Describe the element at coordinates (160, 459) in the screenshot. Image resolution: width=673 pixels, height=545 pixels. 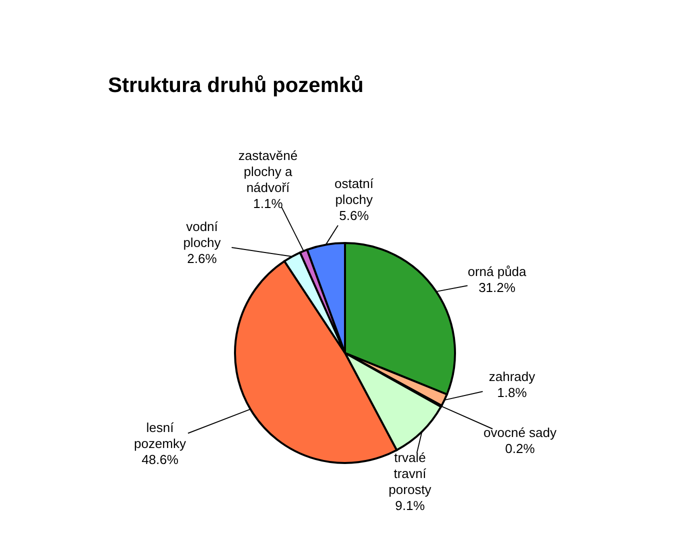
I see `data-label: 48.6%` at that location.